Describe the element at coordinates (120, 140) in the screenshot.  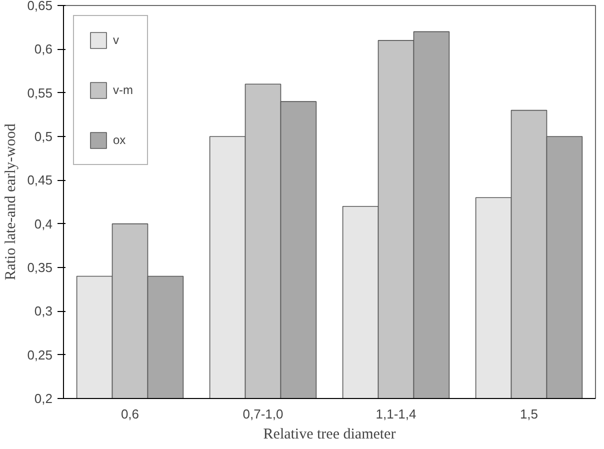
I see `legend-label: ox` at that location.